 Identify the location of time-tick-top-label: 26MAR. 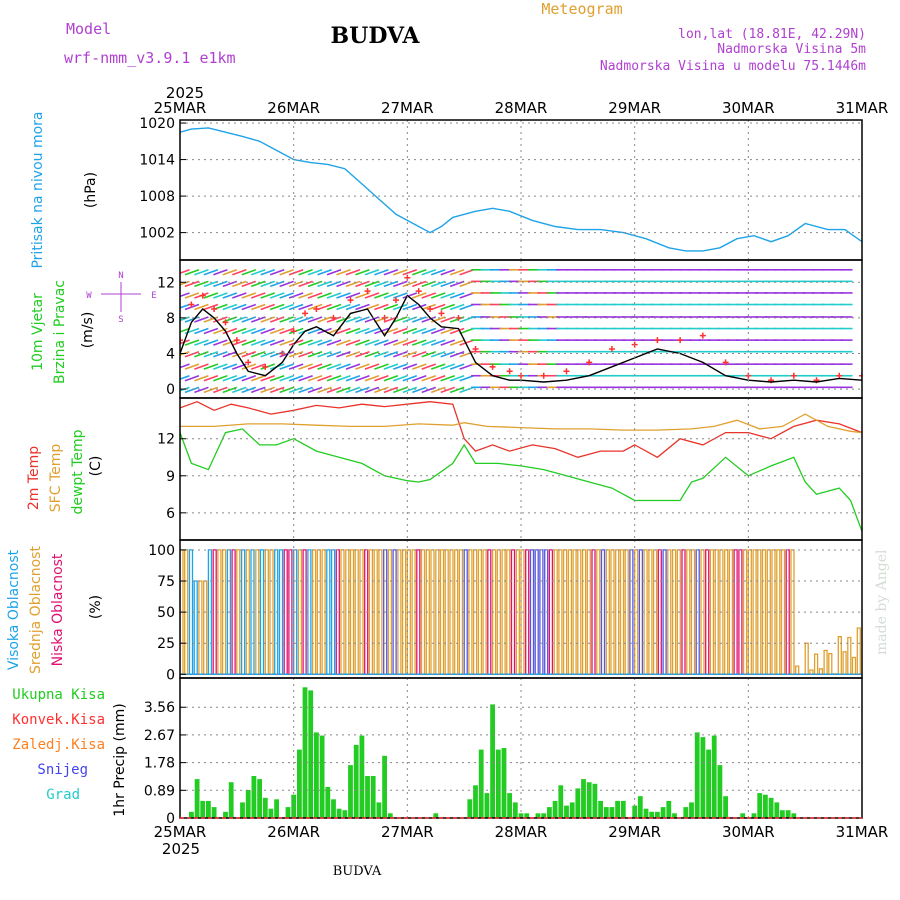
(293, 108).